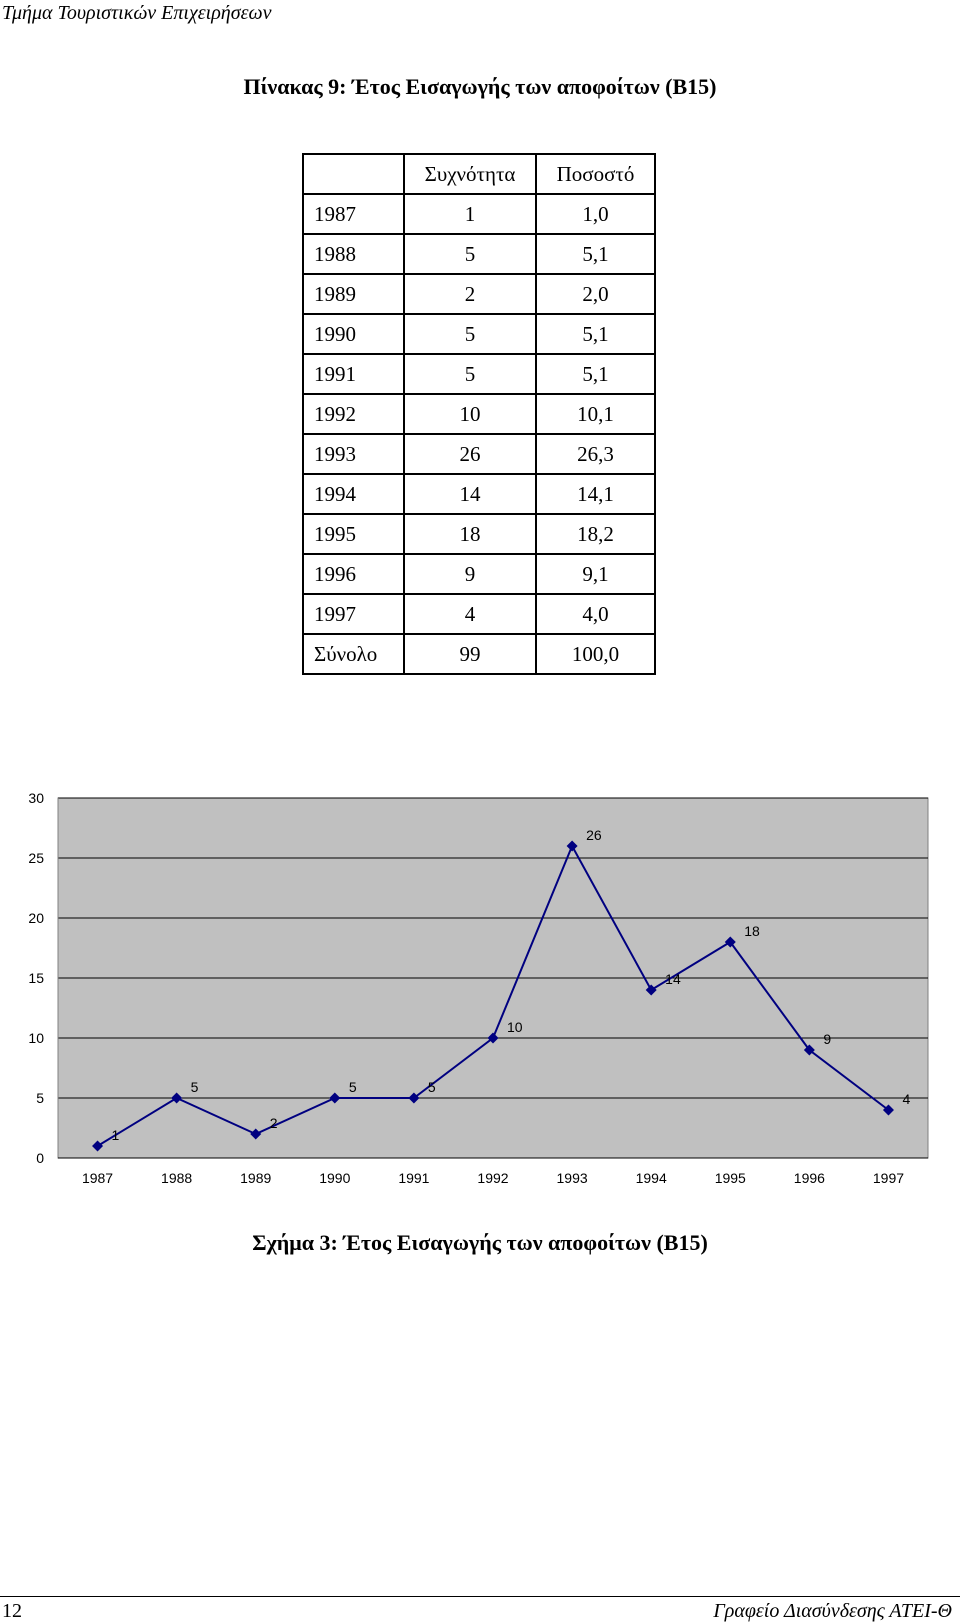 This screenshot has height=1624, width=960. What do you see at coordinates (97, 1178) in the screenshot?
I see `x-tick-label: 1987` at bounding box center [97, 1178].